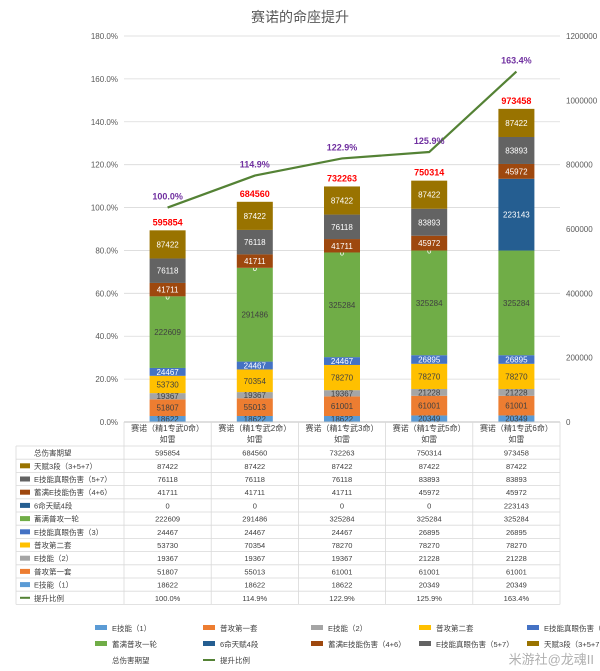  Describe the element at coordinates (254, 558) in the screenshot. I see `table-cell: 19367` at that location.